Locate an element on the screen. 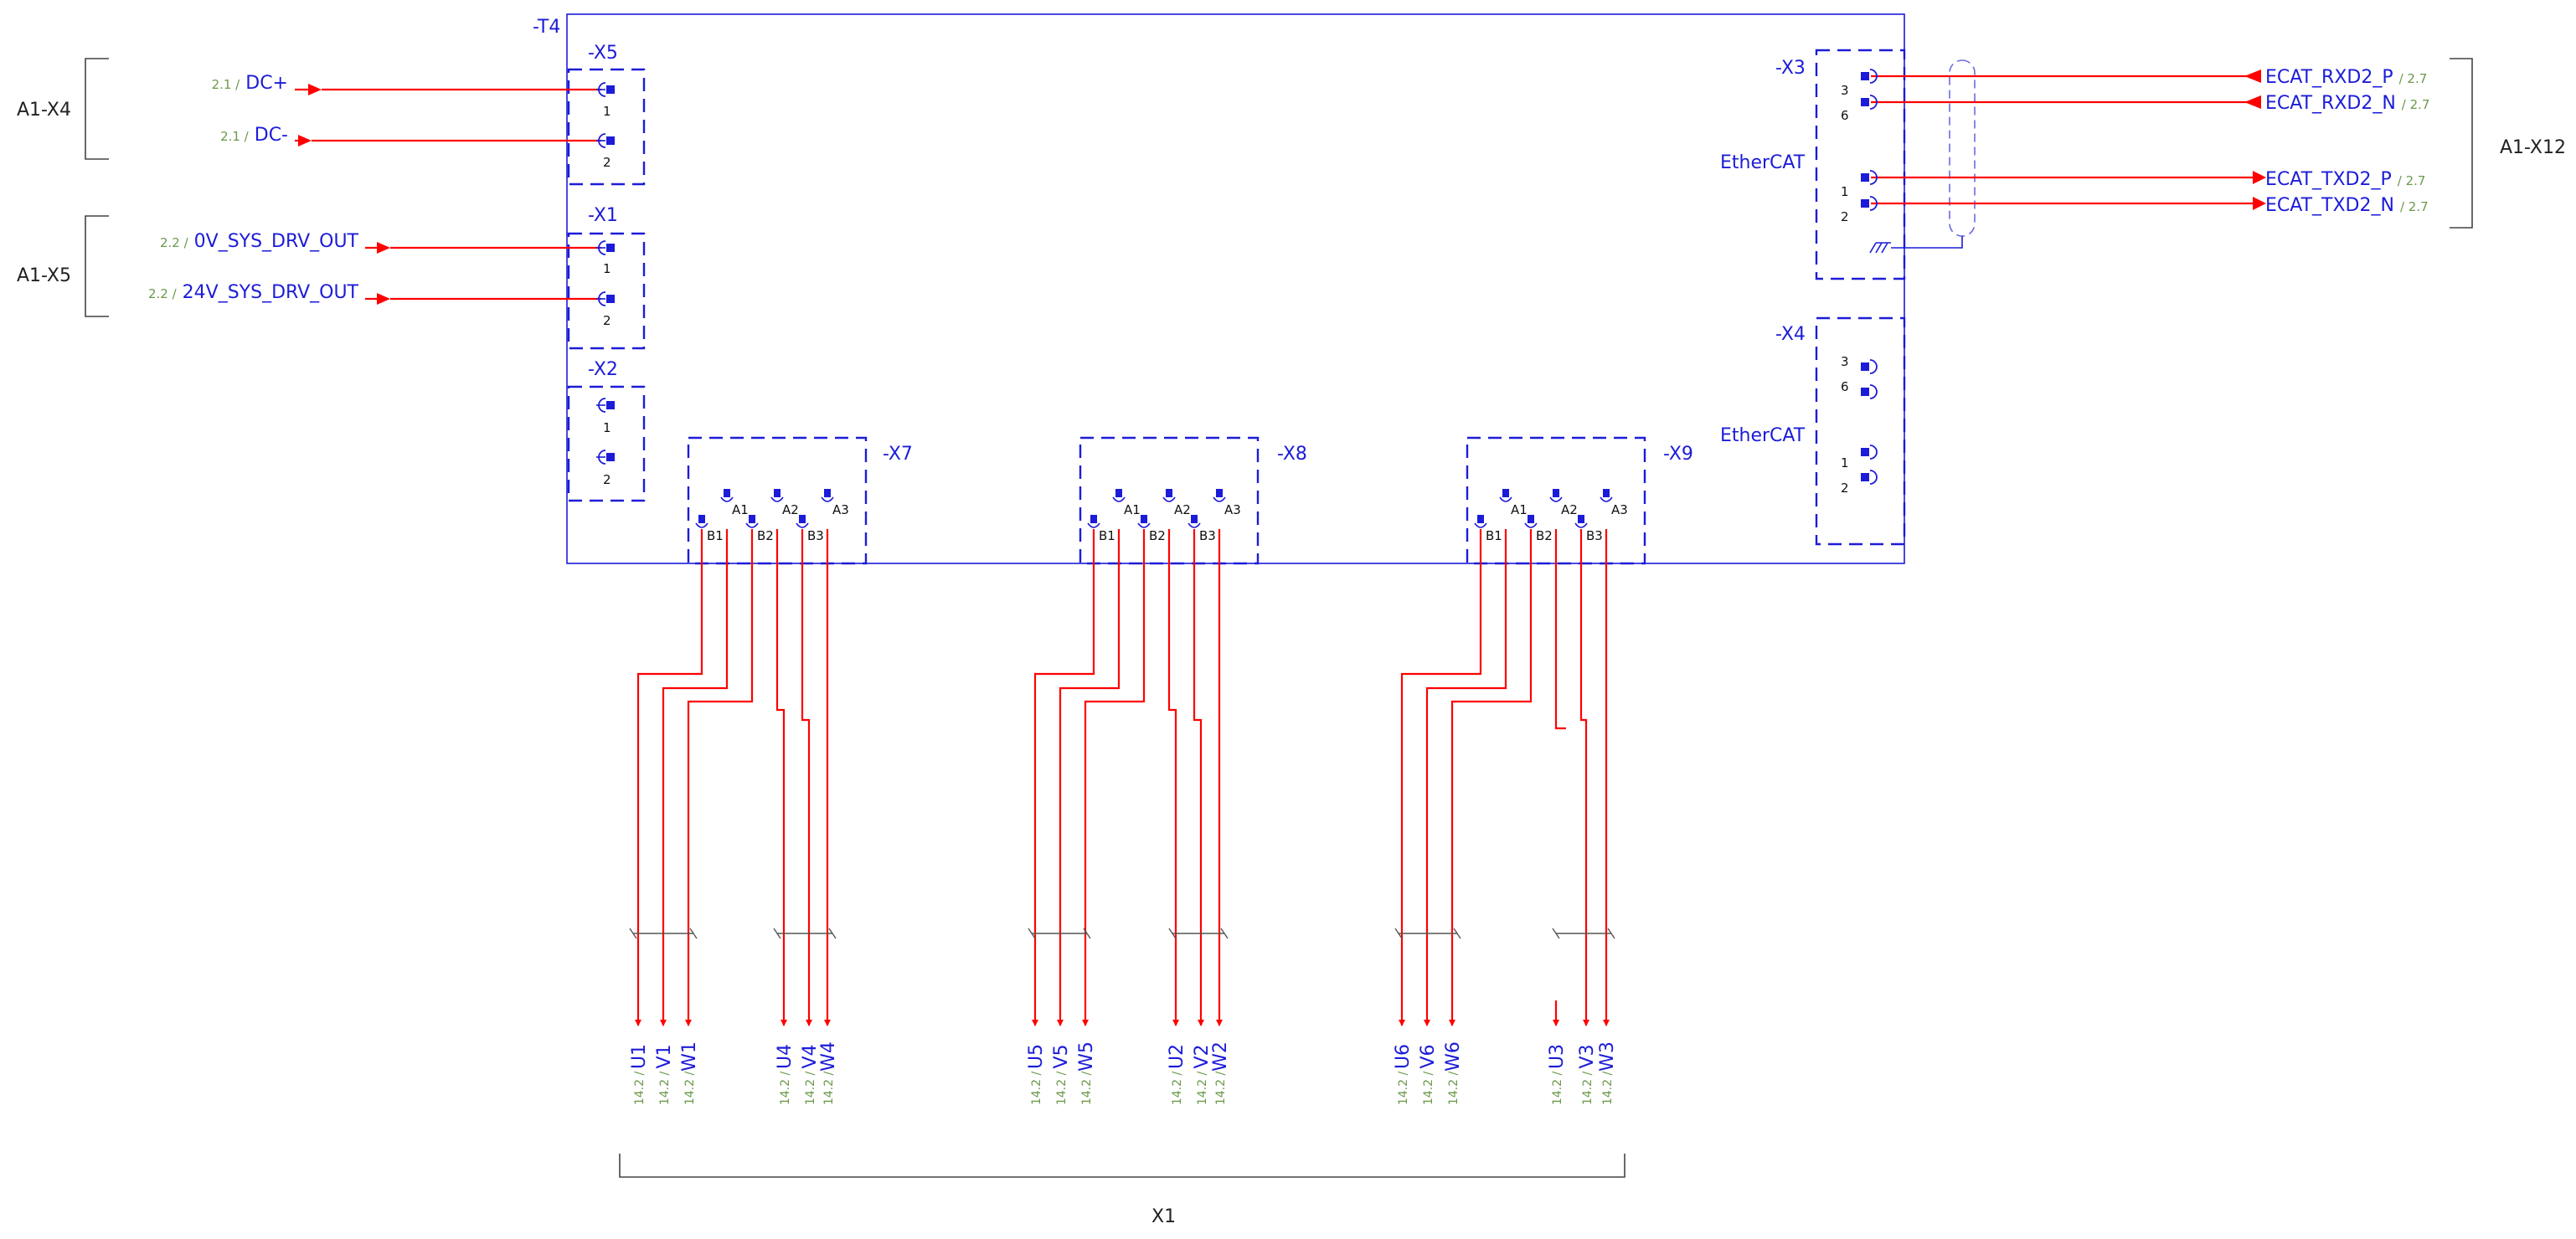 This screenshot has width=2576, height=1239. output-name-W6: W6 is located at coordinates (1453, 1056).